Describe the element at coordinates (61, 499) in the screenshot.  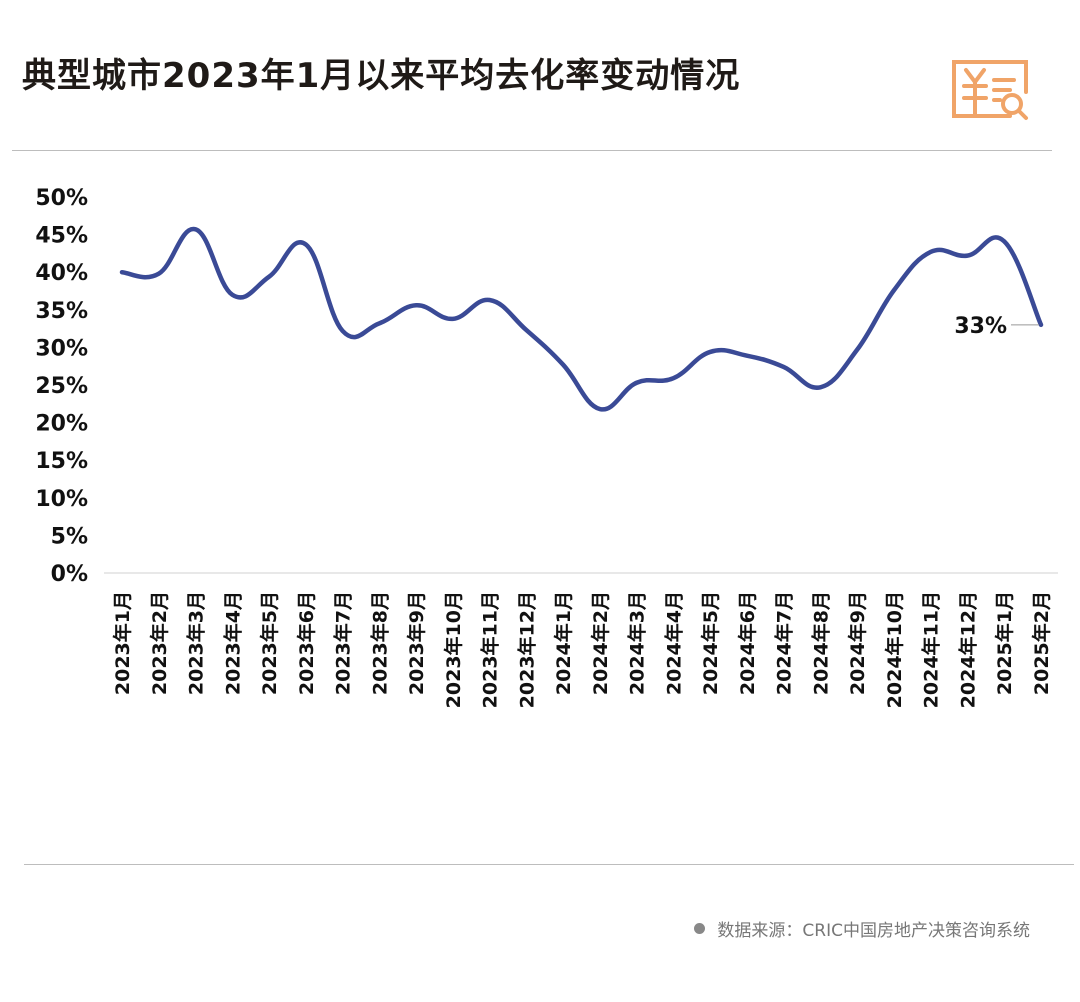
I see `y-tick-label: 10%` at that location.